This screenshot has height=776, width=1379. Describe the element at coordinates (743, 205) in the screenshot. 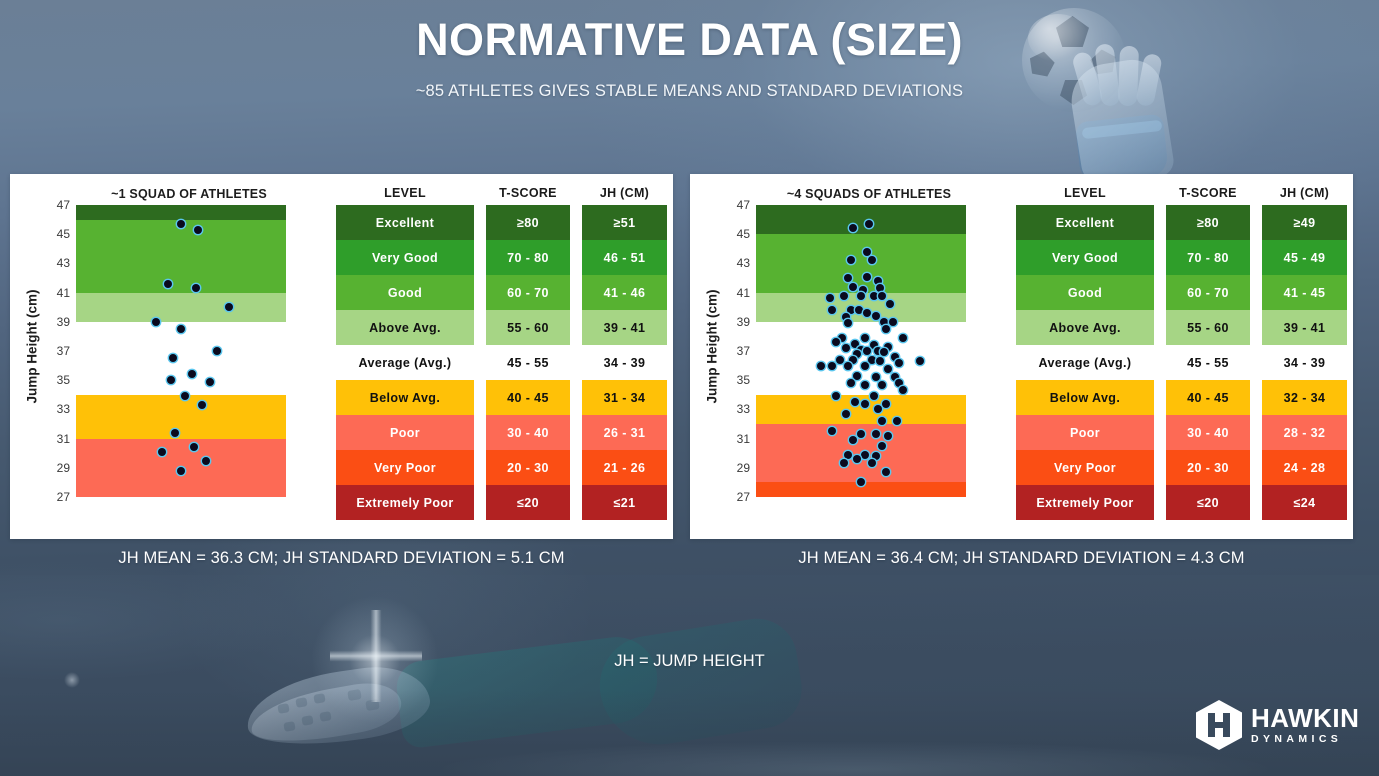

I see `y-tick-label: 47` at that location.